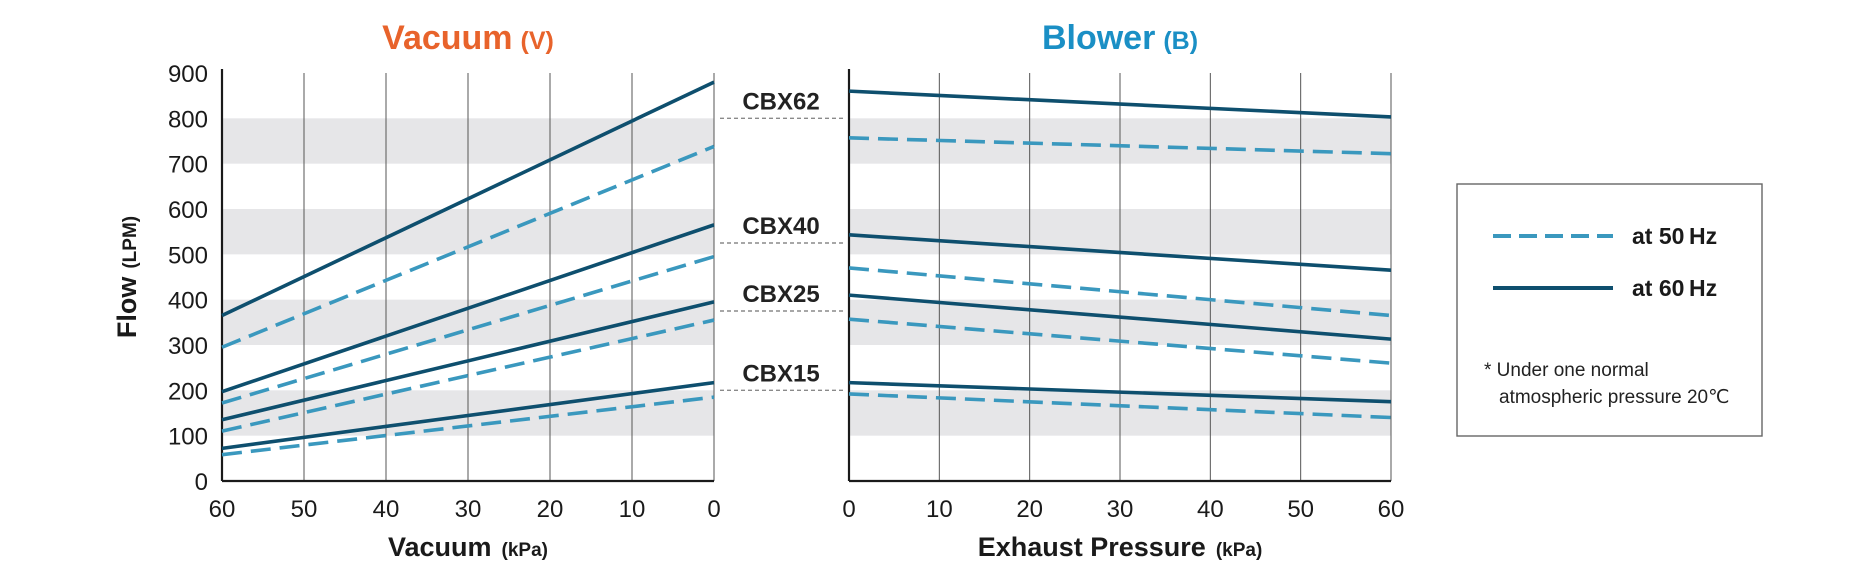 The width and height of the screenshot is (1860, 587). What do you see at coordinates (537, 41) in the screenshot?
I see `chart-title-suffix: (V)` at bounding box center [537, 41].